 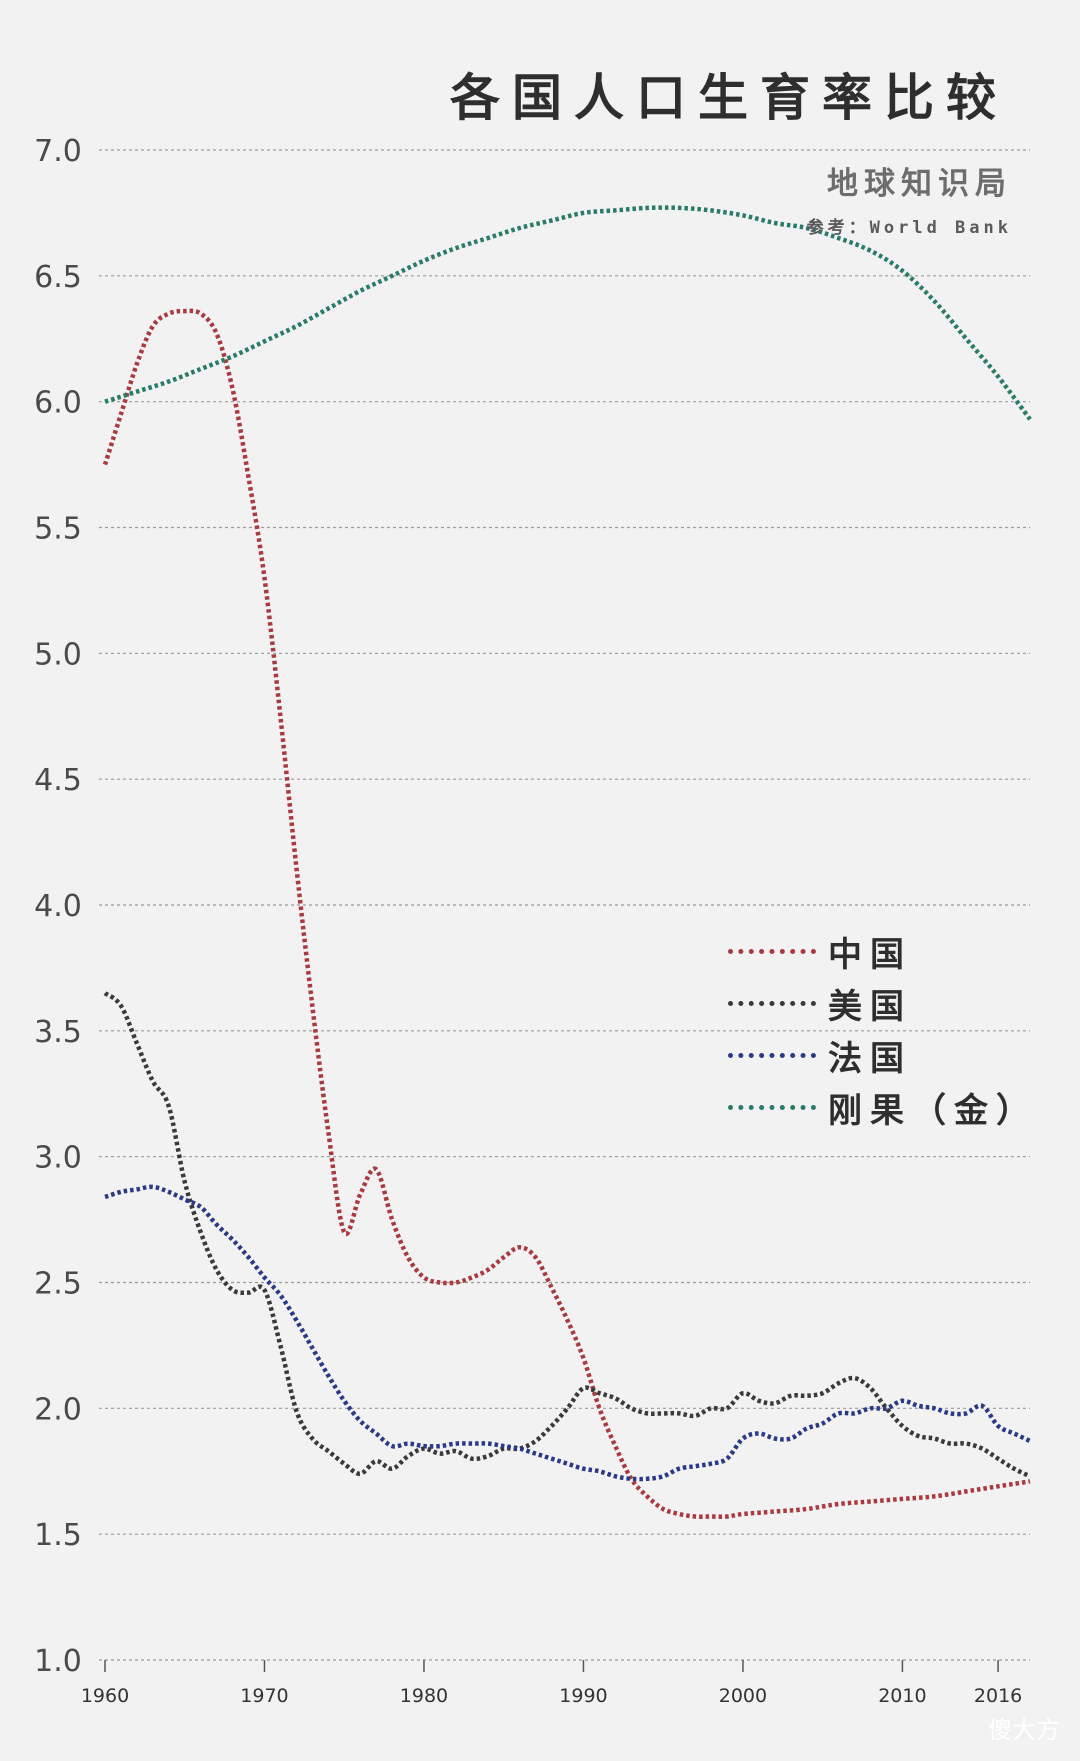 What do you see at coordinates (58, 529) in the screenshot?
I see `y-tick-label: 5.5` at bounding box center [58, 529].